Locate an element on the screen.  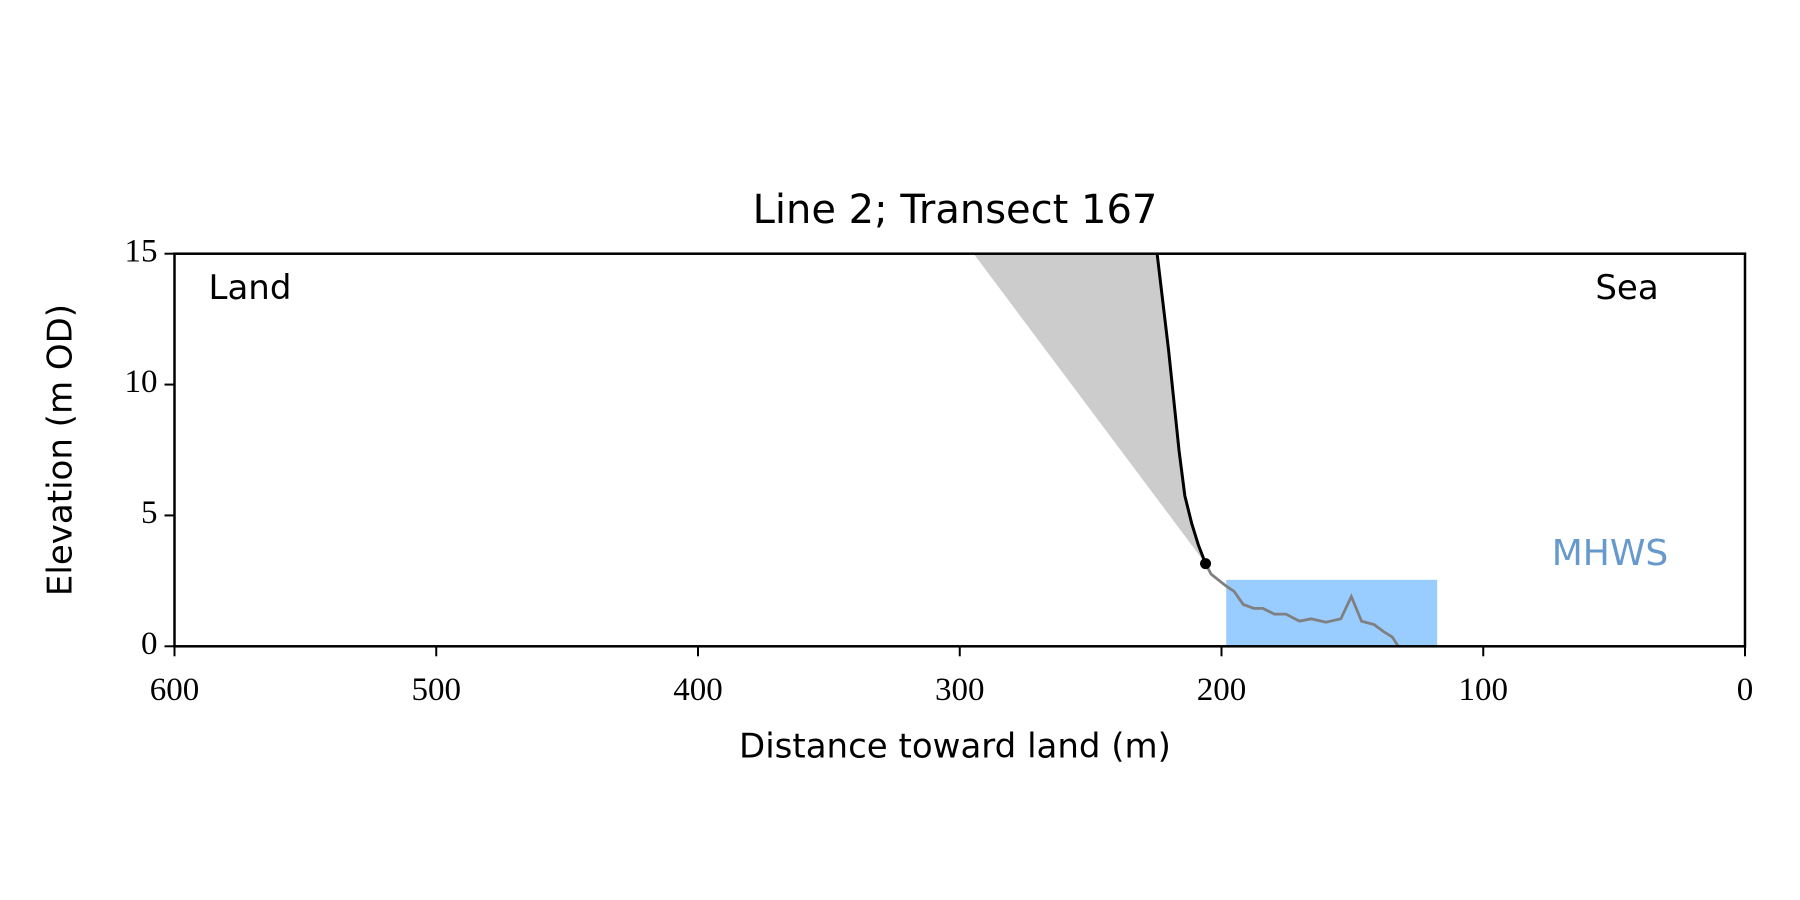
y-tick-label: 5 is located at coordinates (149, 513).